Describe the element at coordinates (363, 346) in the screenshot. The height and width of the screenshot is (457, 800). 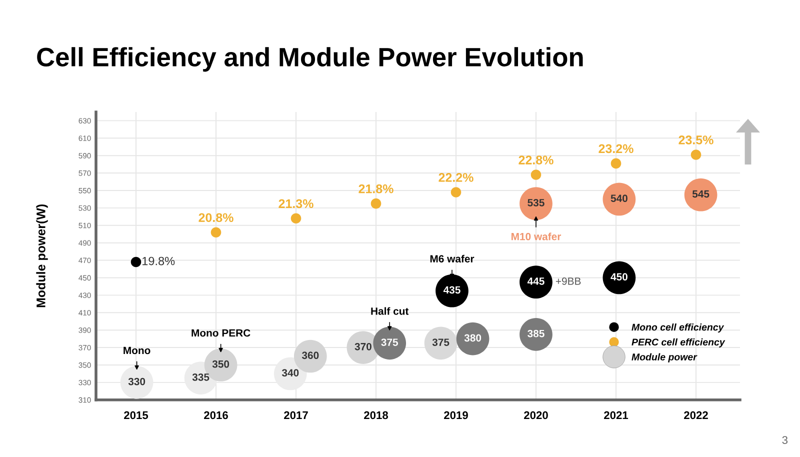
I see `data-label: 370` at that location.